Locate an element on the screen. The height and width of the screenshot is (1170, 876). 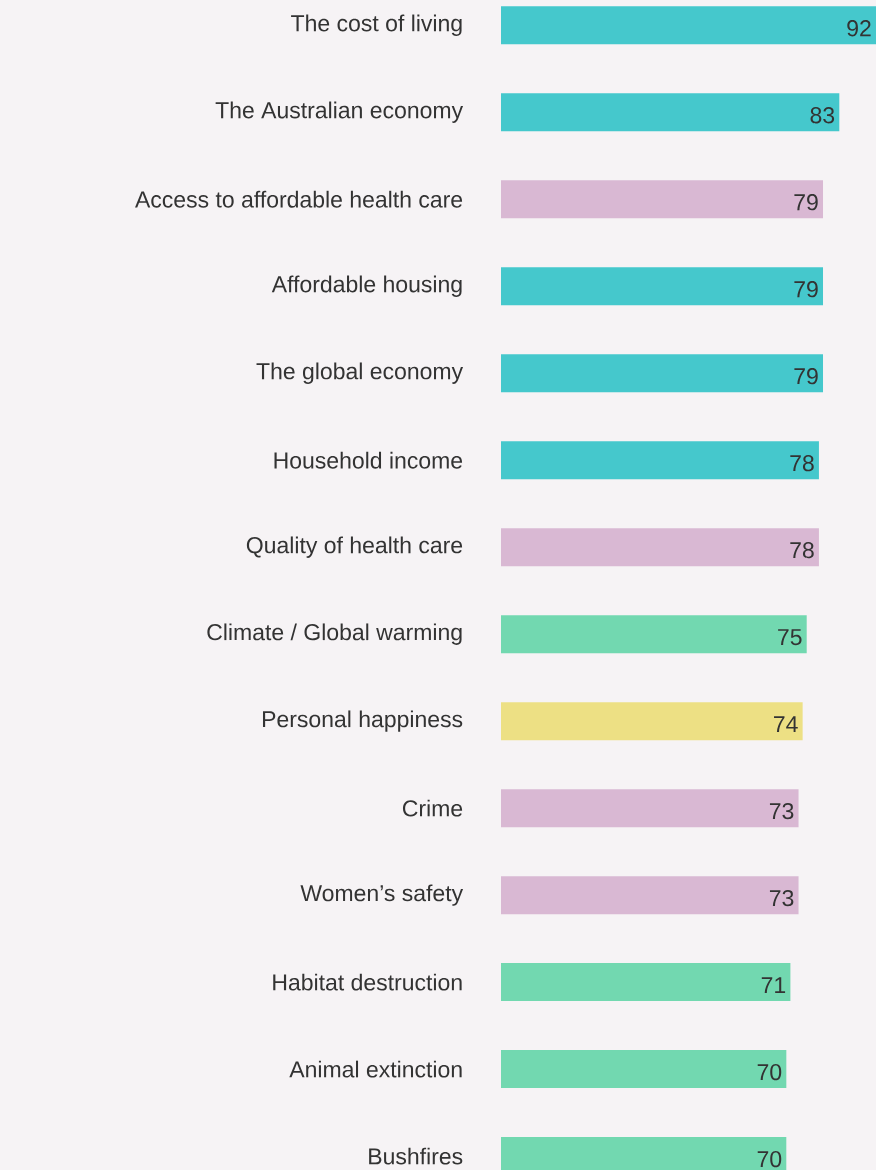
y-tick-label: Household income is located at coordinates (368, 460).